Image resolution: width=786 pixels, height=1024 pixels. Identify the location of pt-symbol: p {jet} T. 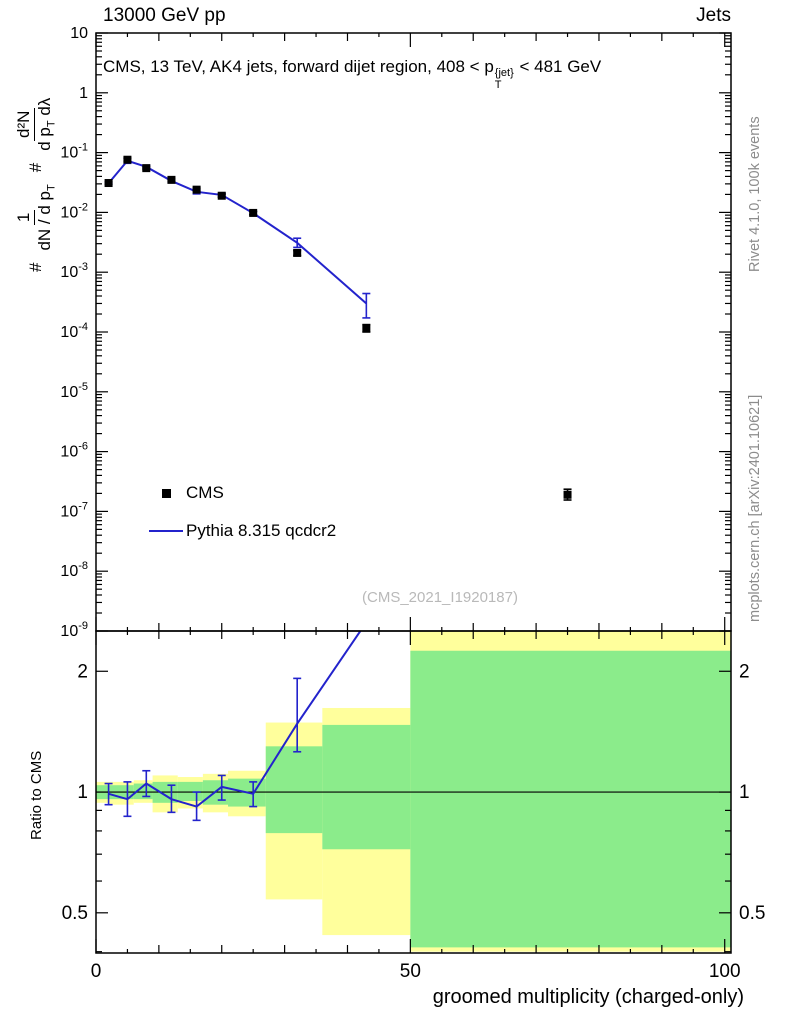
(499, 74).